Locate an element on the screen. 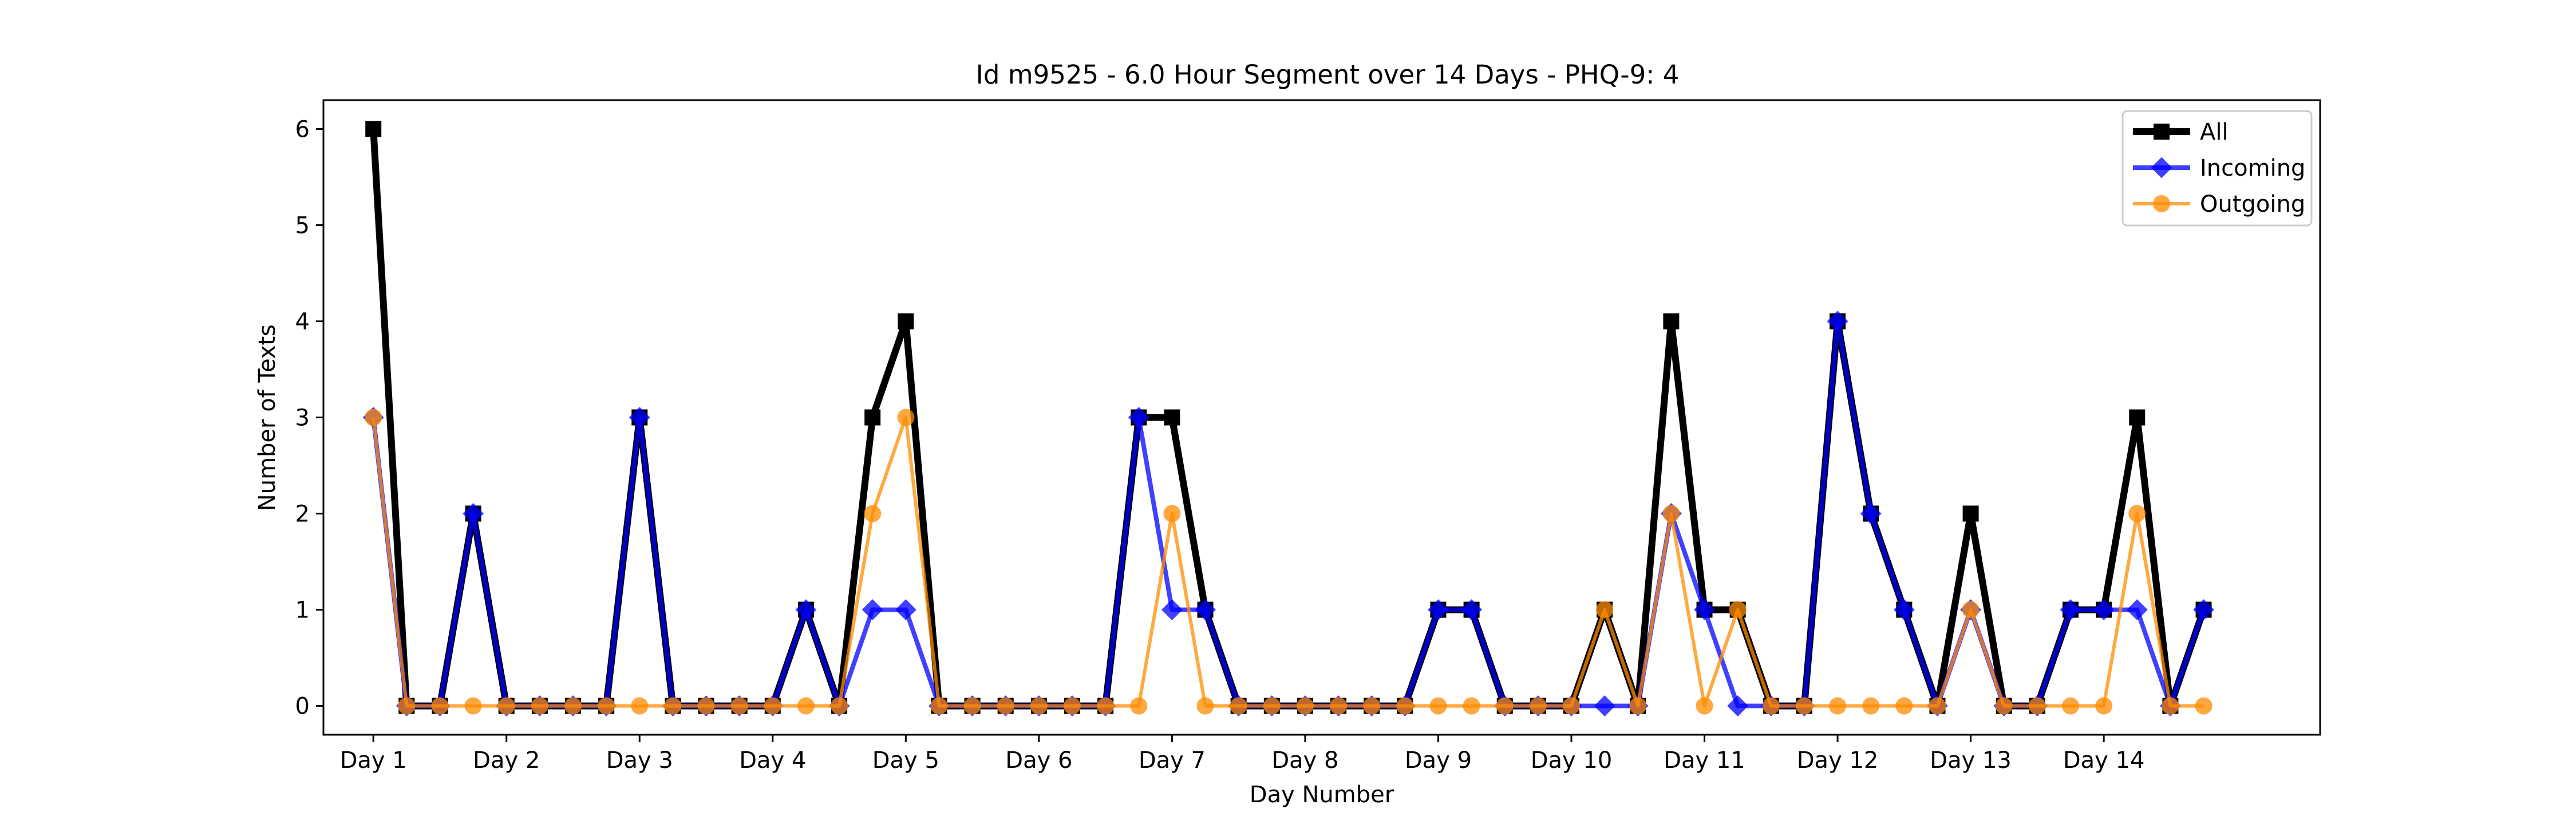  legend-label-outgoing: Outgoing is located at coordinates (2252, 204).